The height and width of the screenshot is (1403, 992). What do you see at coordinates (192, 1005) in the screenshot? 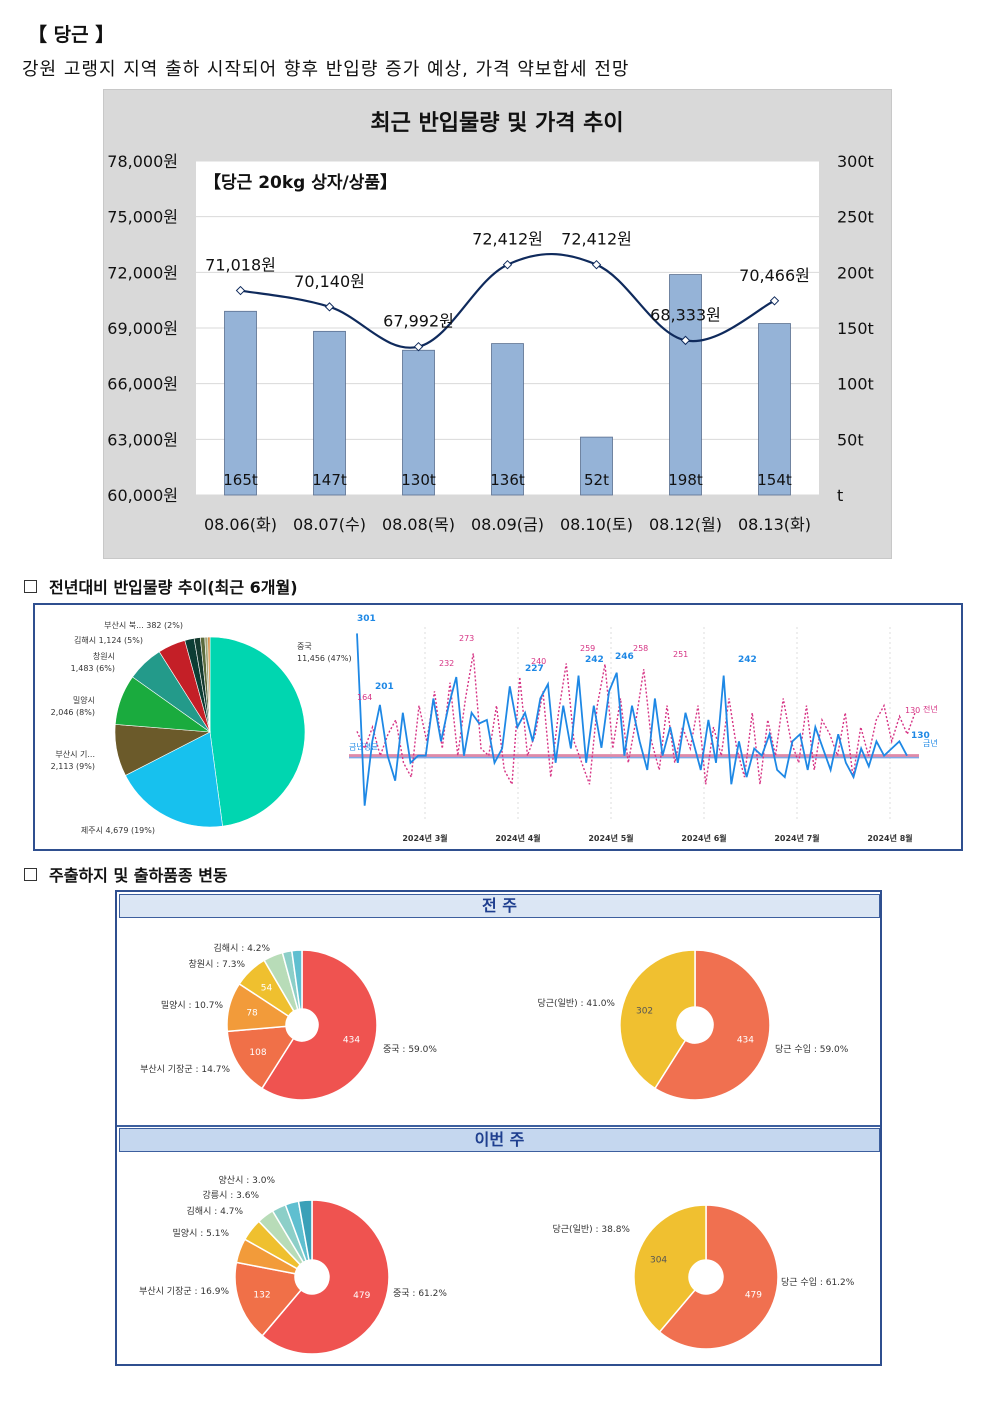
I see `donut-category-label: 밀양시 : 10.7%` at bounding box center [192, 1005].